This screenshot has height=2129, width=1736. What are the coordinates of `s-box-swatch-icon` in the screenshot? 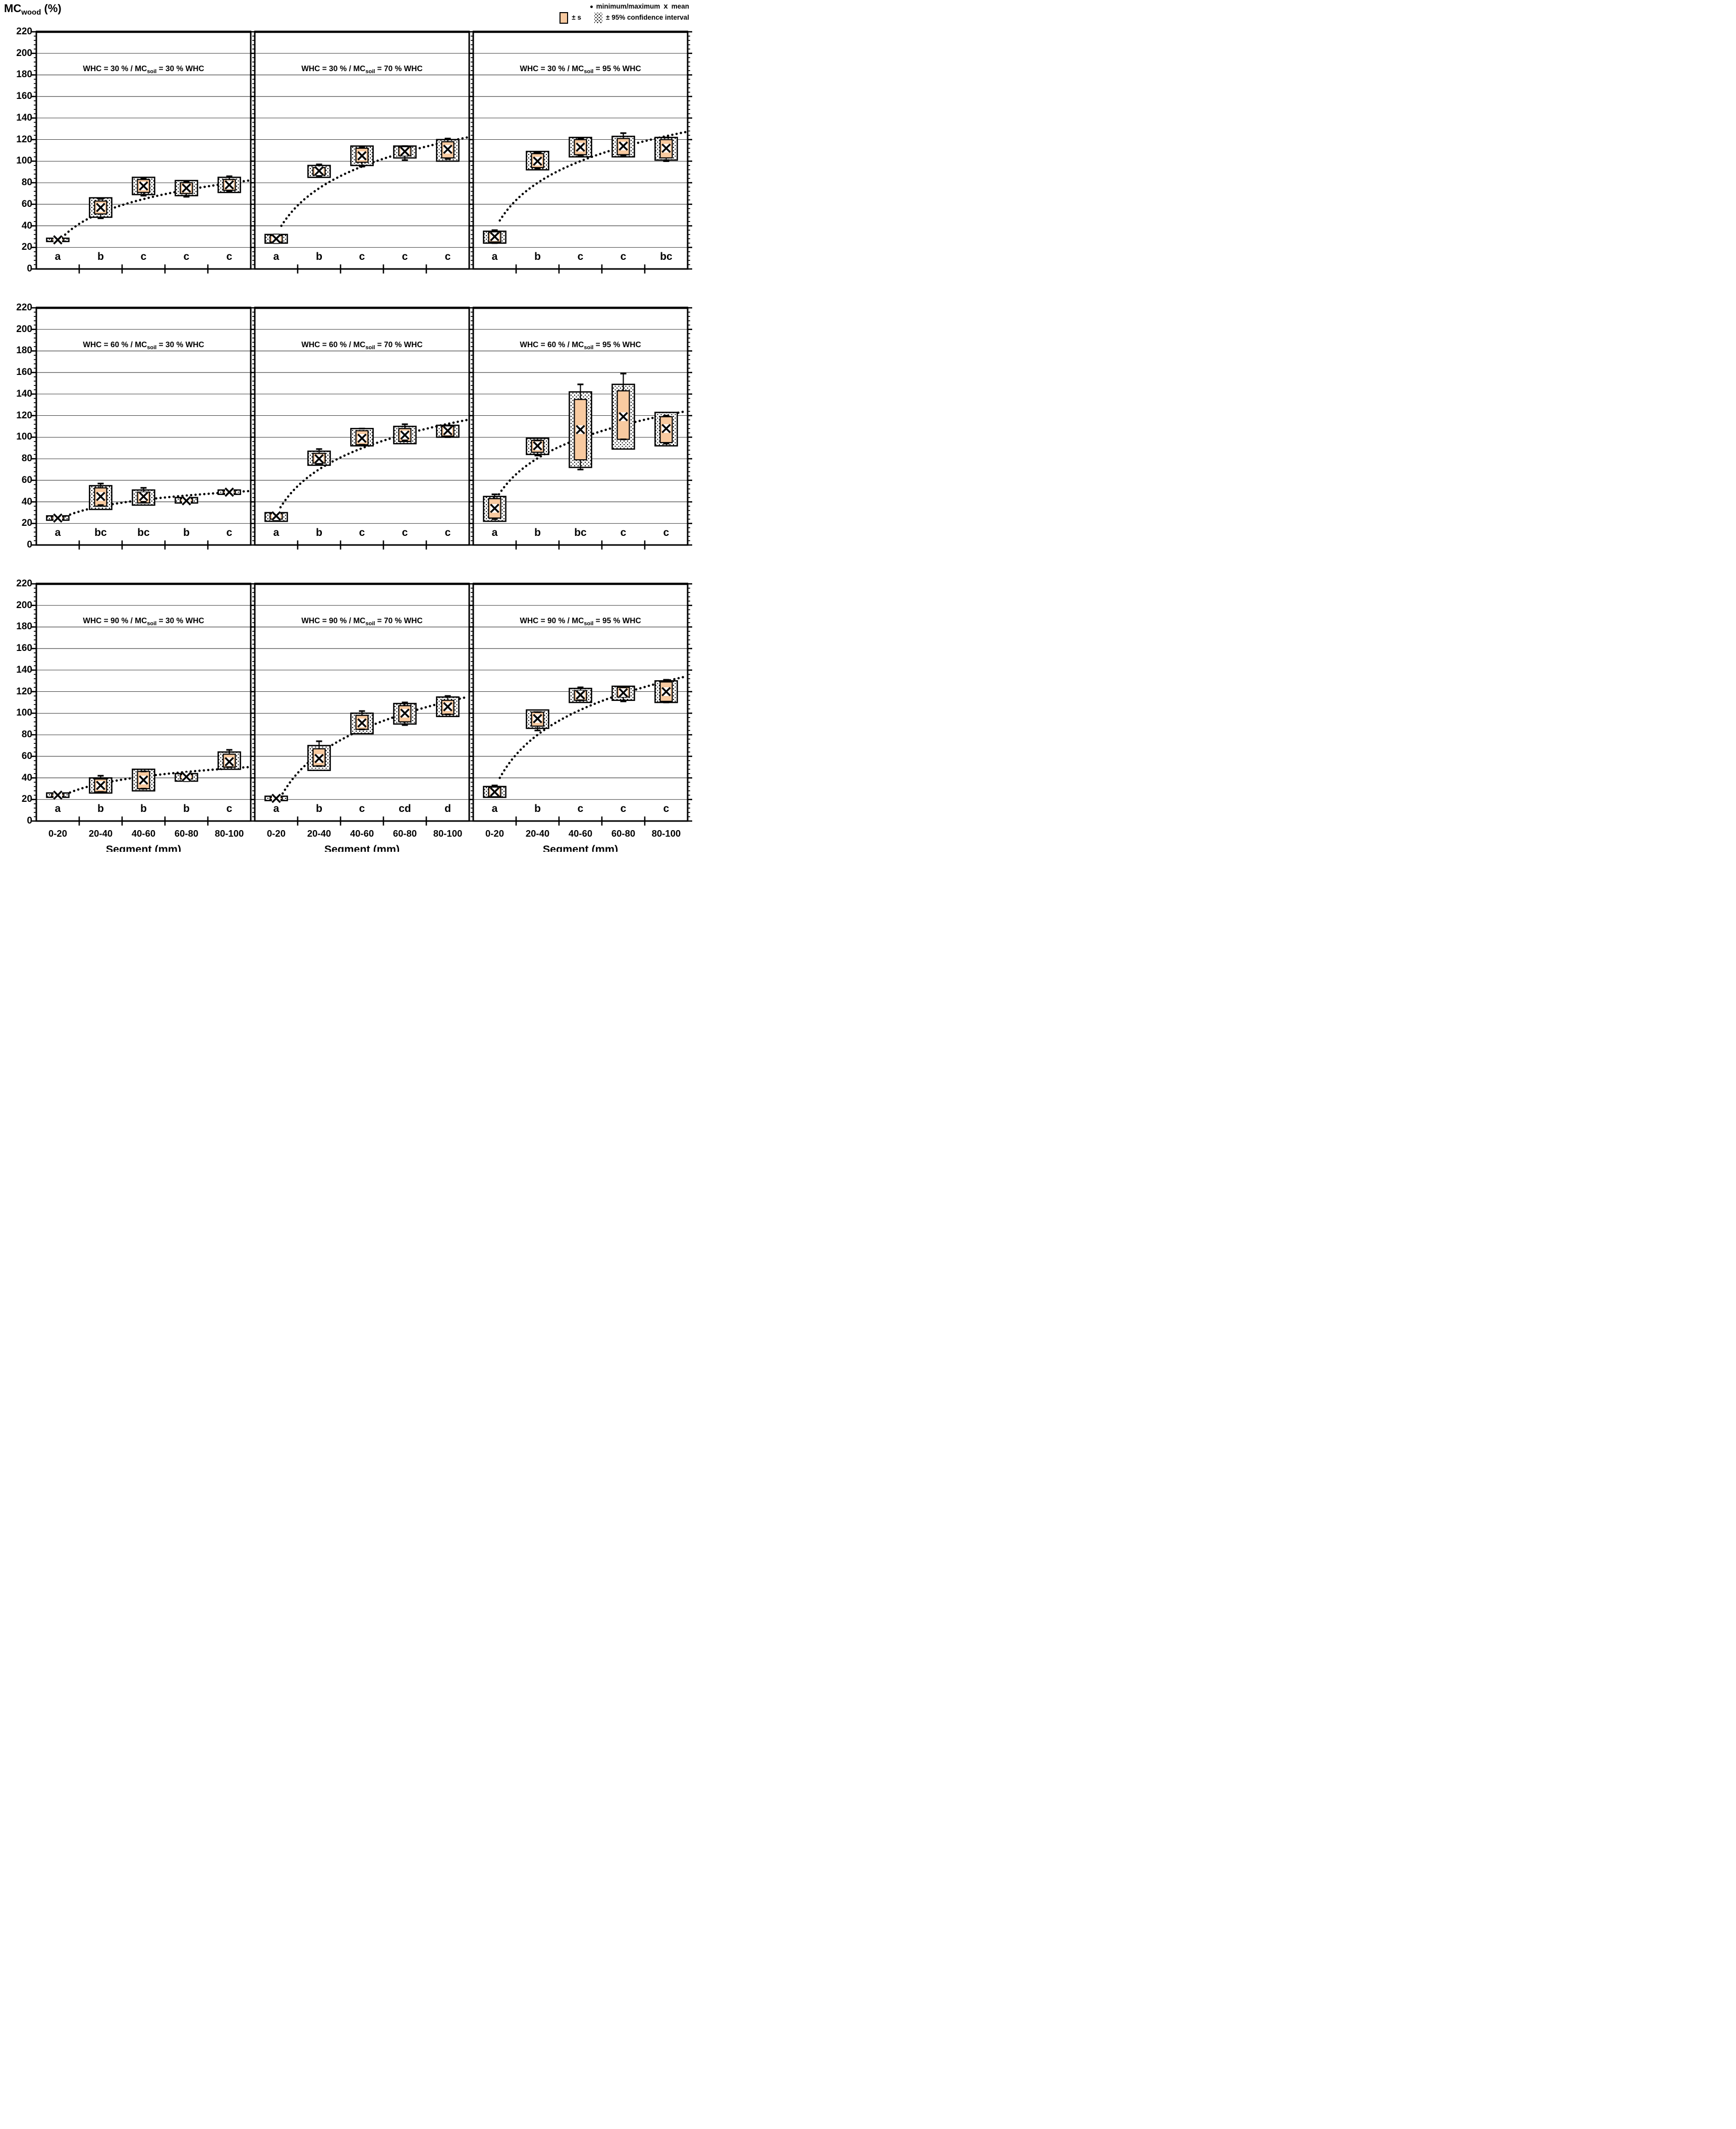 It's located at (564, 18).